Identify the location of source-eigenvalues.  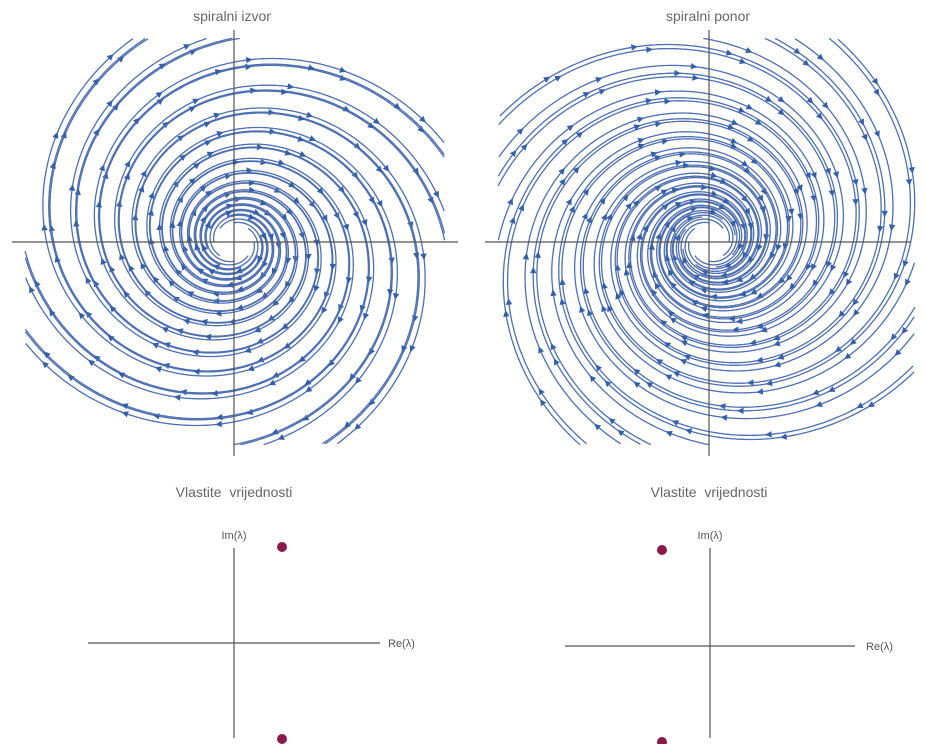
(282, 643).